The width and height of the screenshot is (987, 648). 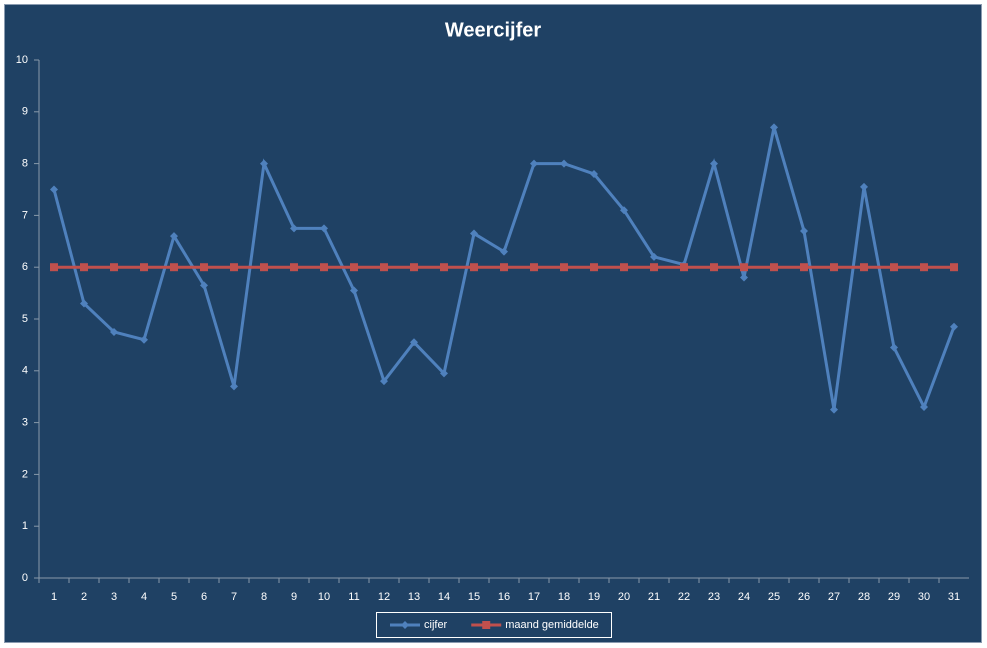 I want to click on x-tick-label: 26, so click(x=804, y=597).